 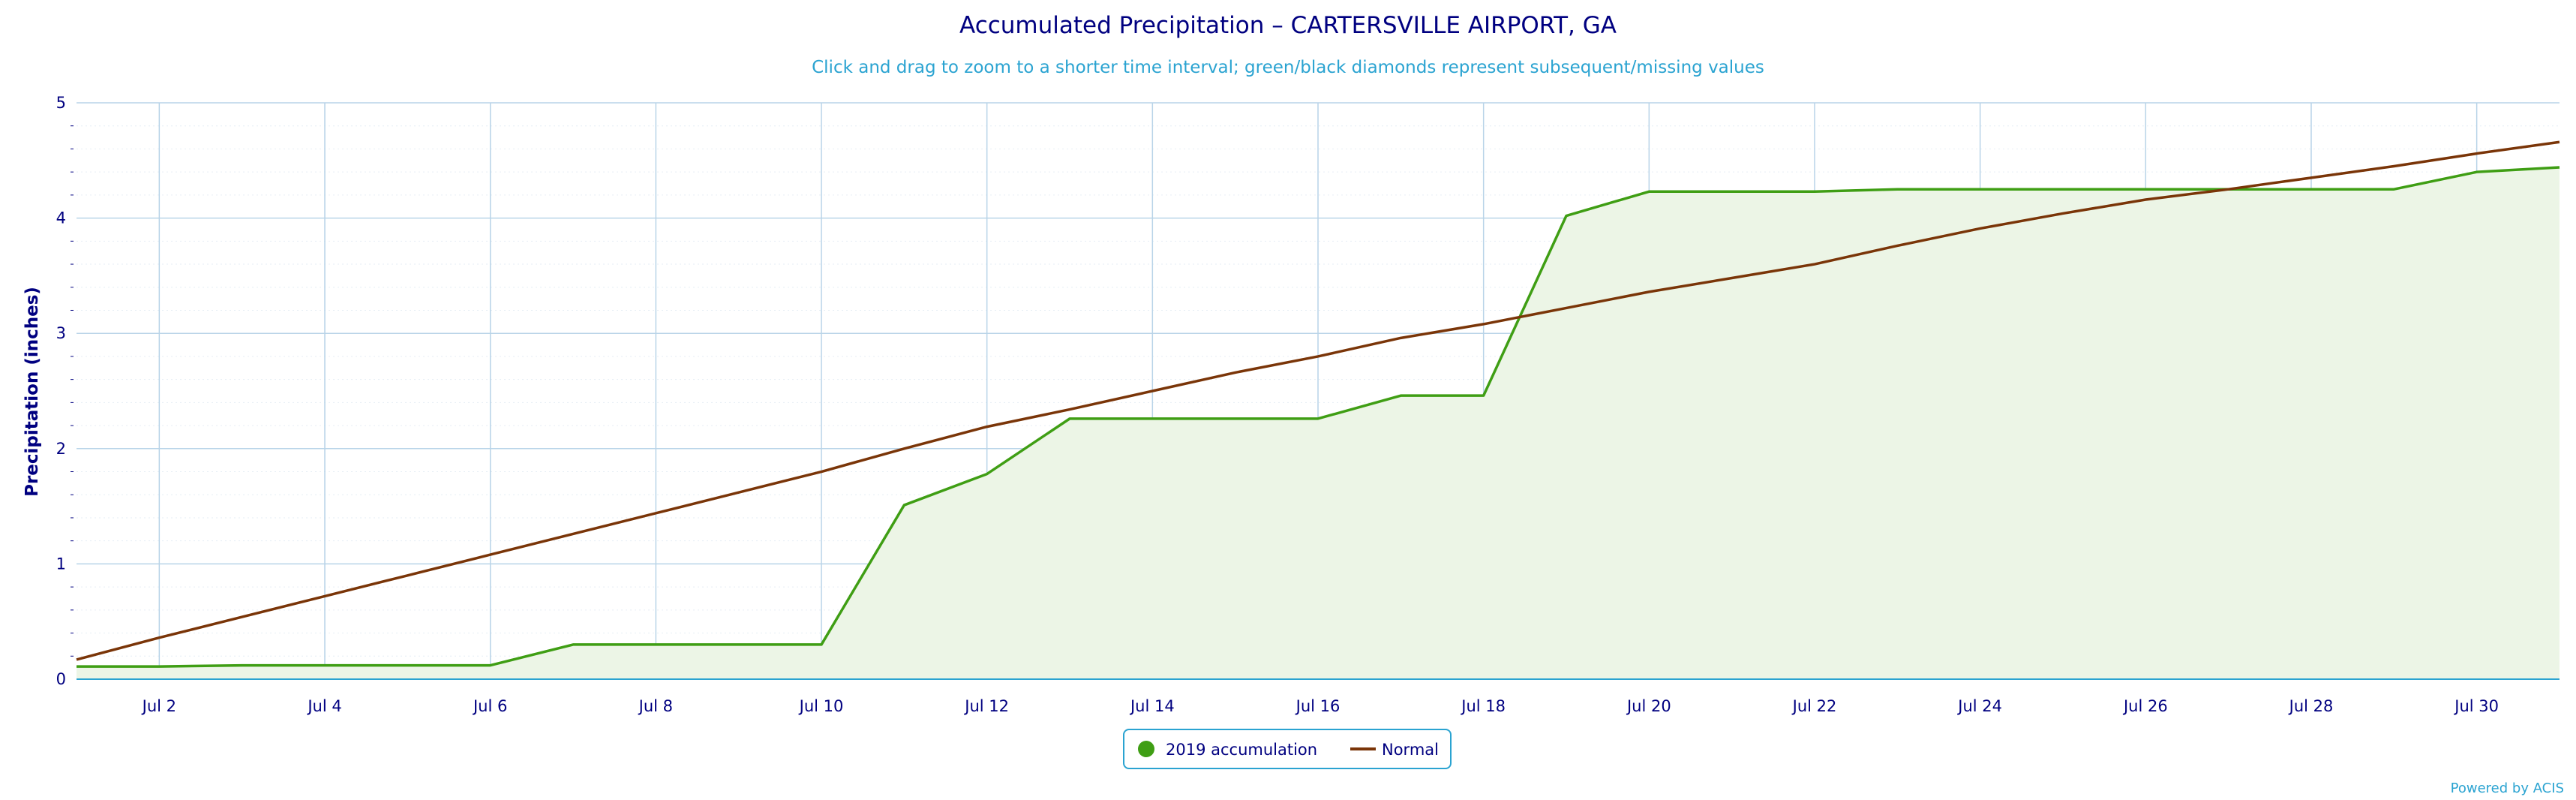 I want to click on legend-box, so click(x=1287, y=749).